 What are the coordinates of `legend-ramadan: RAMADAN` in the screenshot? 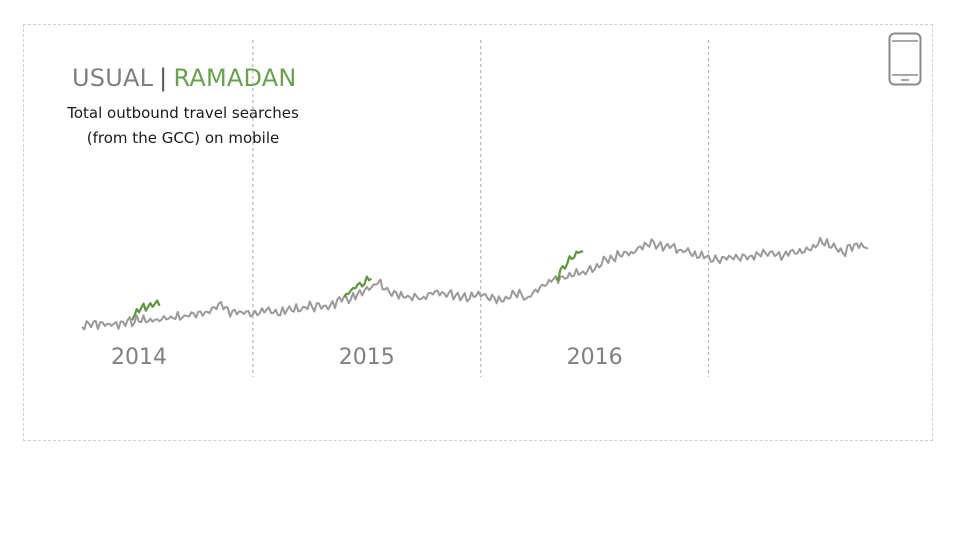 It's located at (235, 78).